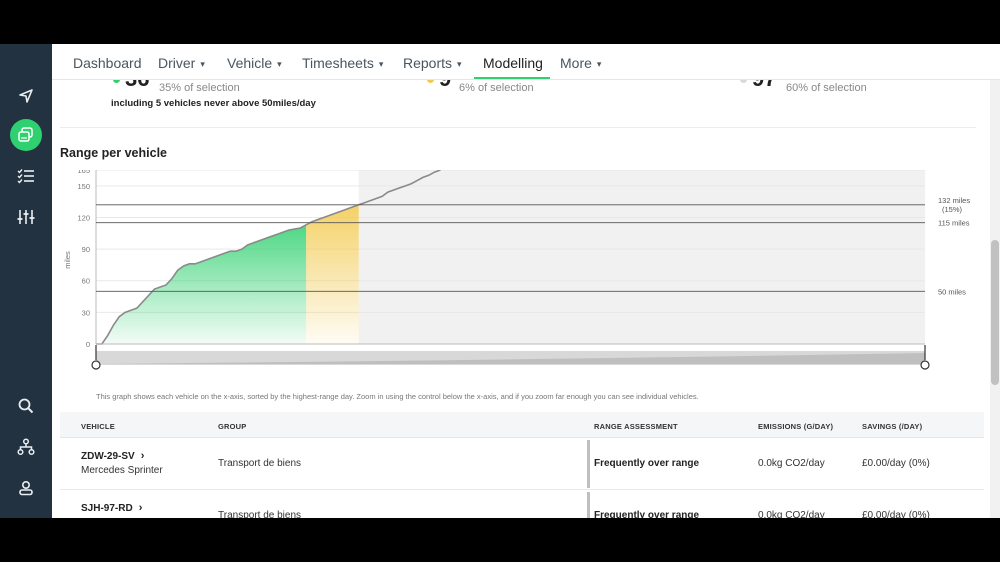  I want to click on range-line, so click(268, 257).